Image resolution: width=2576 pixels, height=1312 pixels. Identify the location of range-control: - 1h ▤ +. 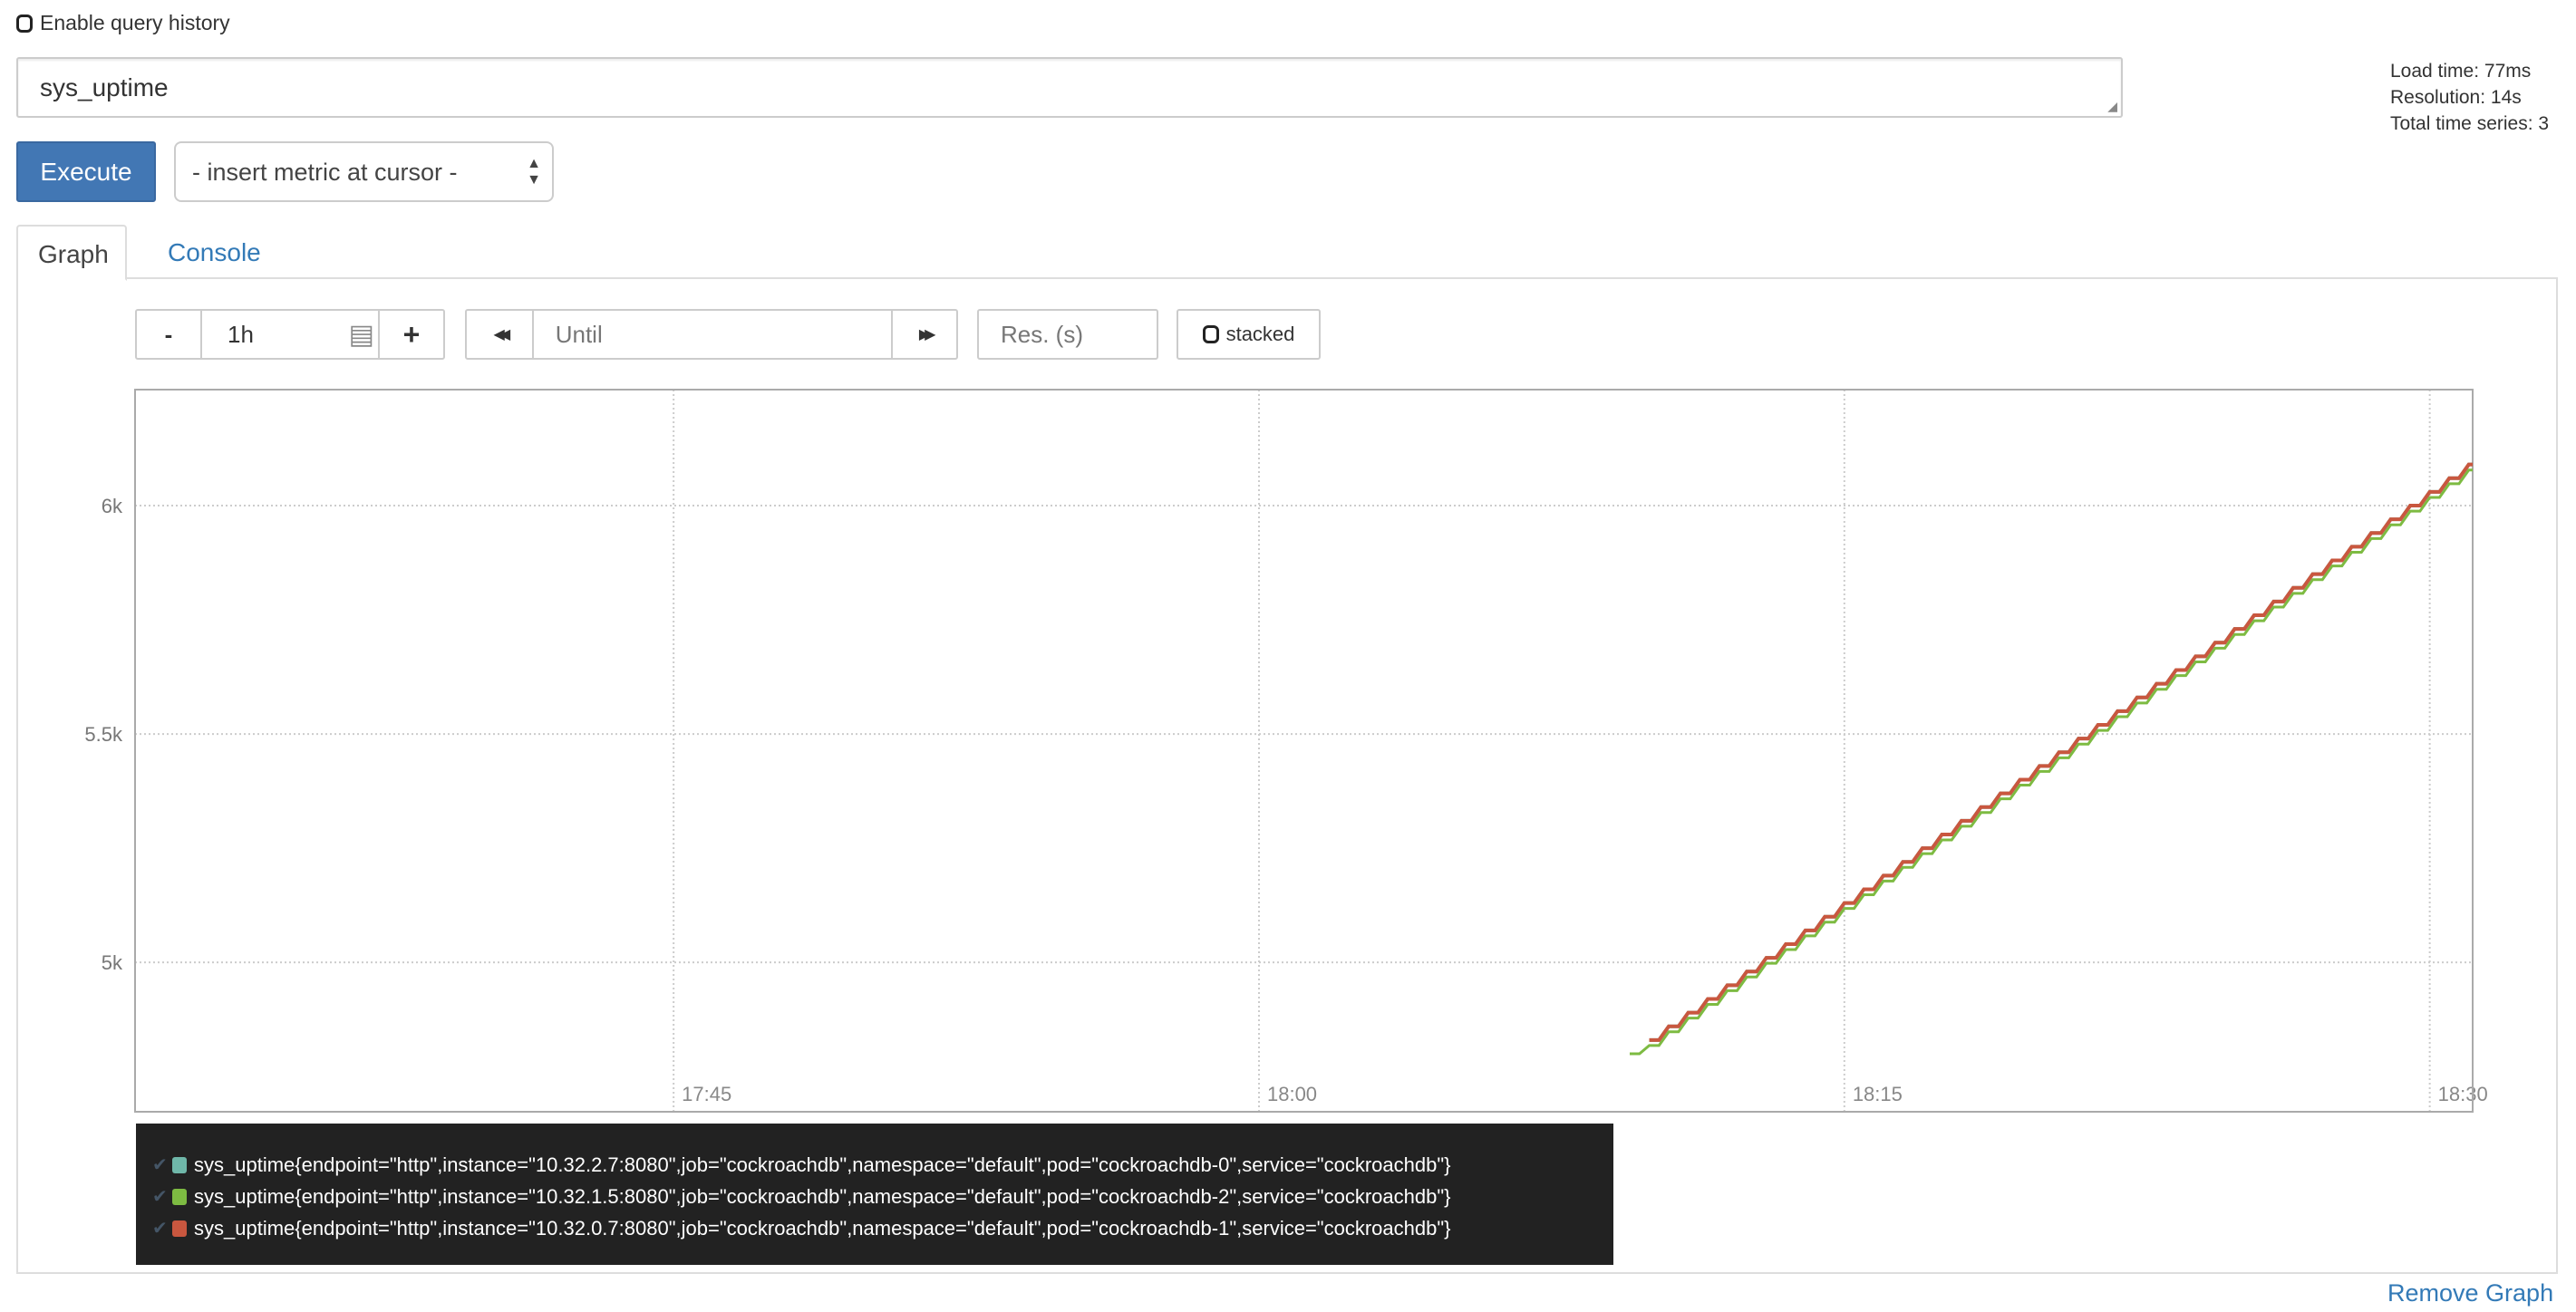
(290, 334).